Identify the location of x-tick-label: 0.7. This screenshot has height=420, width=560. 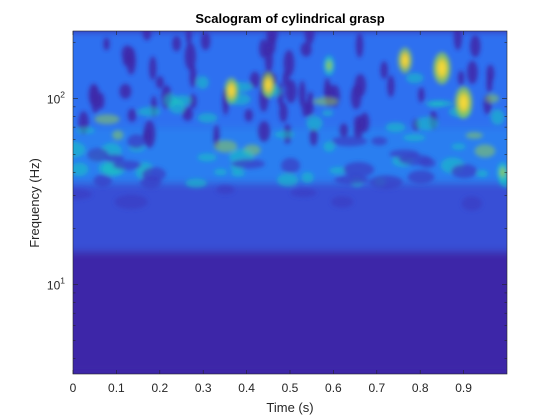
(376, 388).